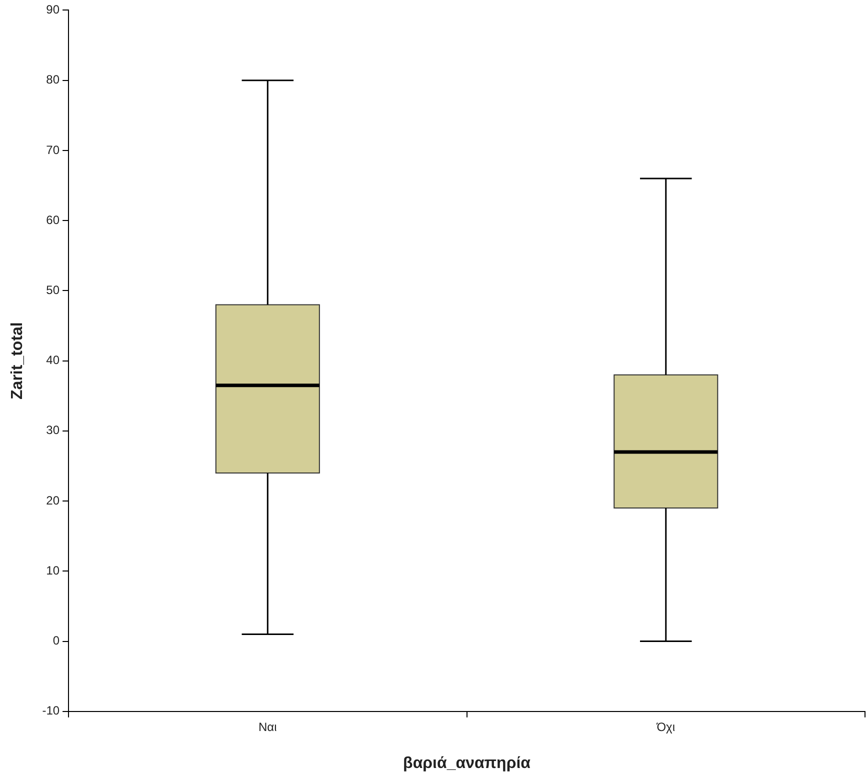 This screenshot has width=867, height=781. Describe the element at coordinates (17, 361) in the screenshot. I see `y-axis-title: Zarit_total` at that location.